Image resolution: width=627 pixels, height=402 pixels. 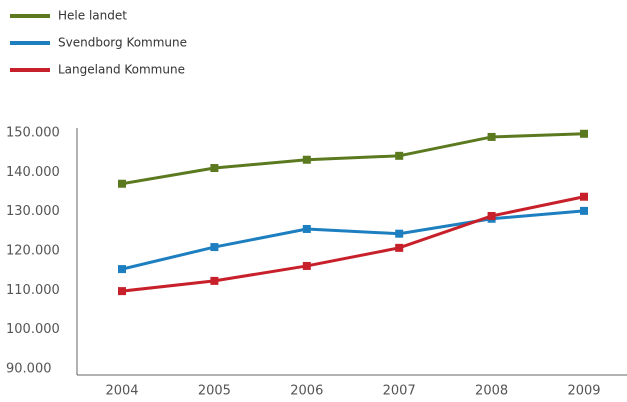 I want to click on y-tick-label: 100.000, so click(x=33, y=329).